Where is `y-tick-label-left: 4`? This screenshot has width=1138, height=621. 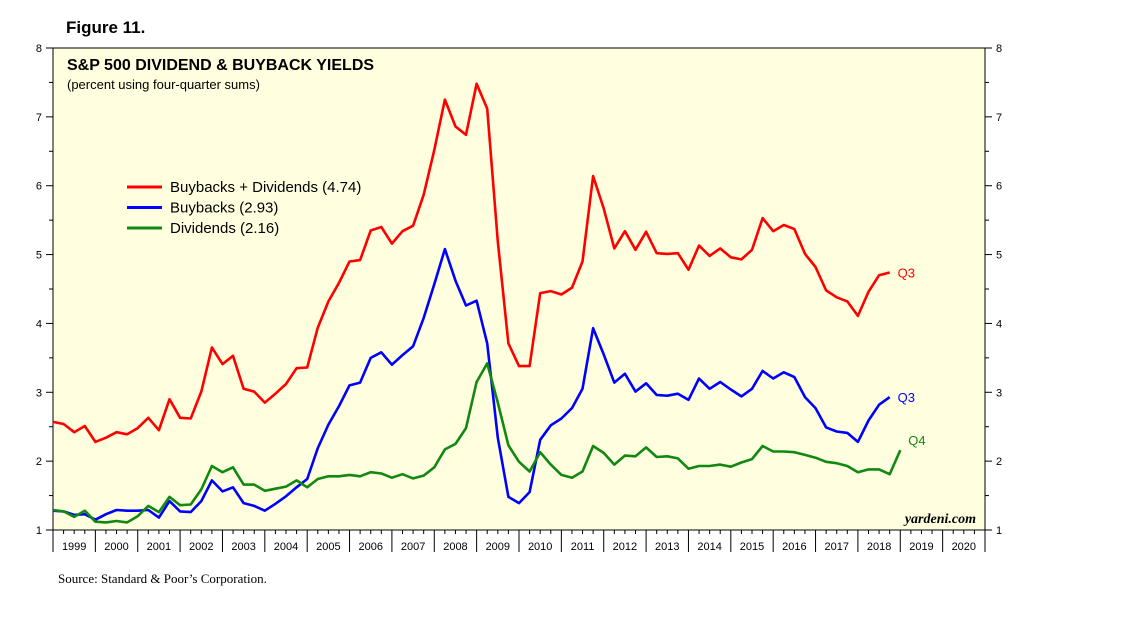
y-tick-label-left: 4 is located at coordinates (39, 324).